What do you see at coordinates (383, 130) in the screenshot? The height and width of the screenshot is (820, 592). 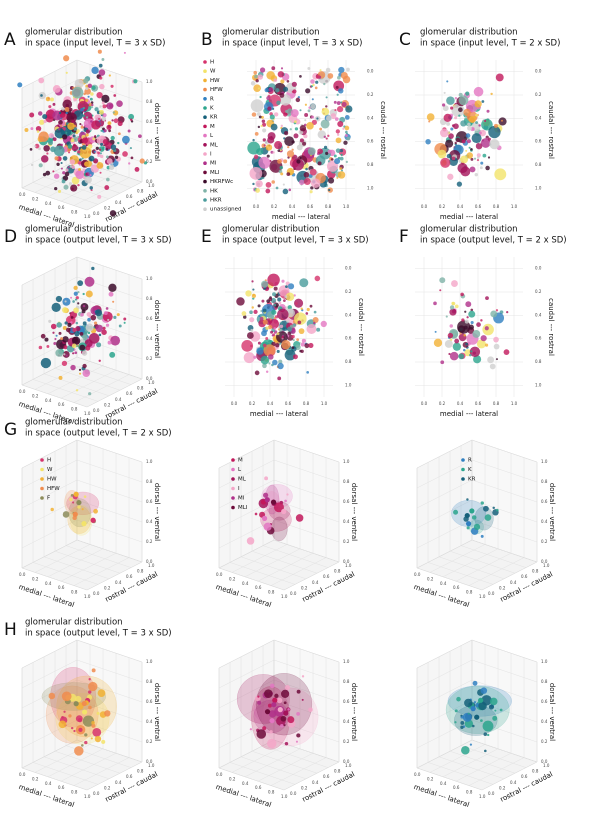 I see `y-axis-label: caudal --- rostral` at bounding box center [383, 130].